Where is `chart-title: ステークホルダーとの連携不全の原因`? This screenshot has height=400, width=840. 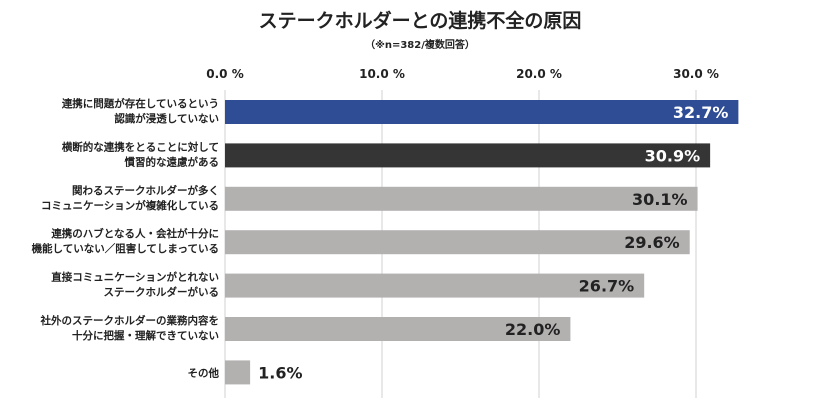 chart-title: ステークホルダーとの連携不全の原因 is located at coordinates (420, 20).